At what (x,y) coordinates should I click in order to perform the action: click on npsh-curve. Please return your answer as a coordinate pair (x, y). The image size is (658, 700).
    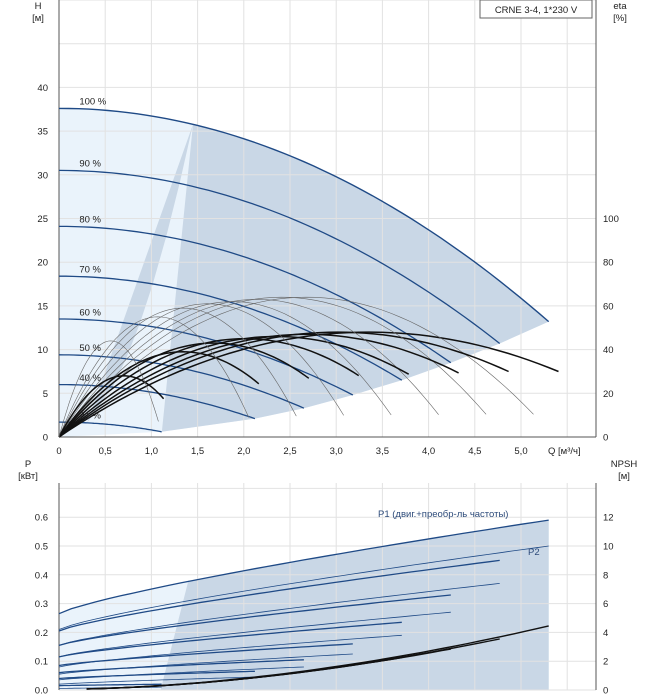
    Looking at the image, I should click on (219, 677).